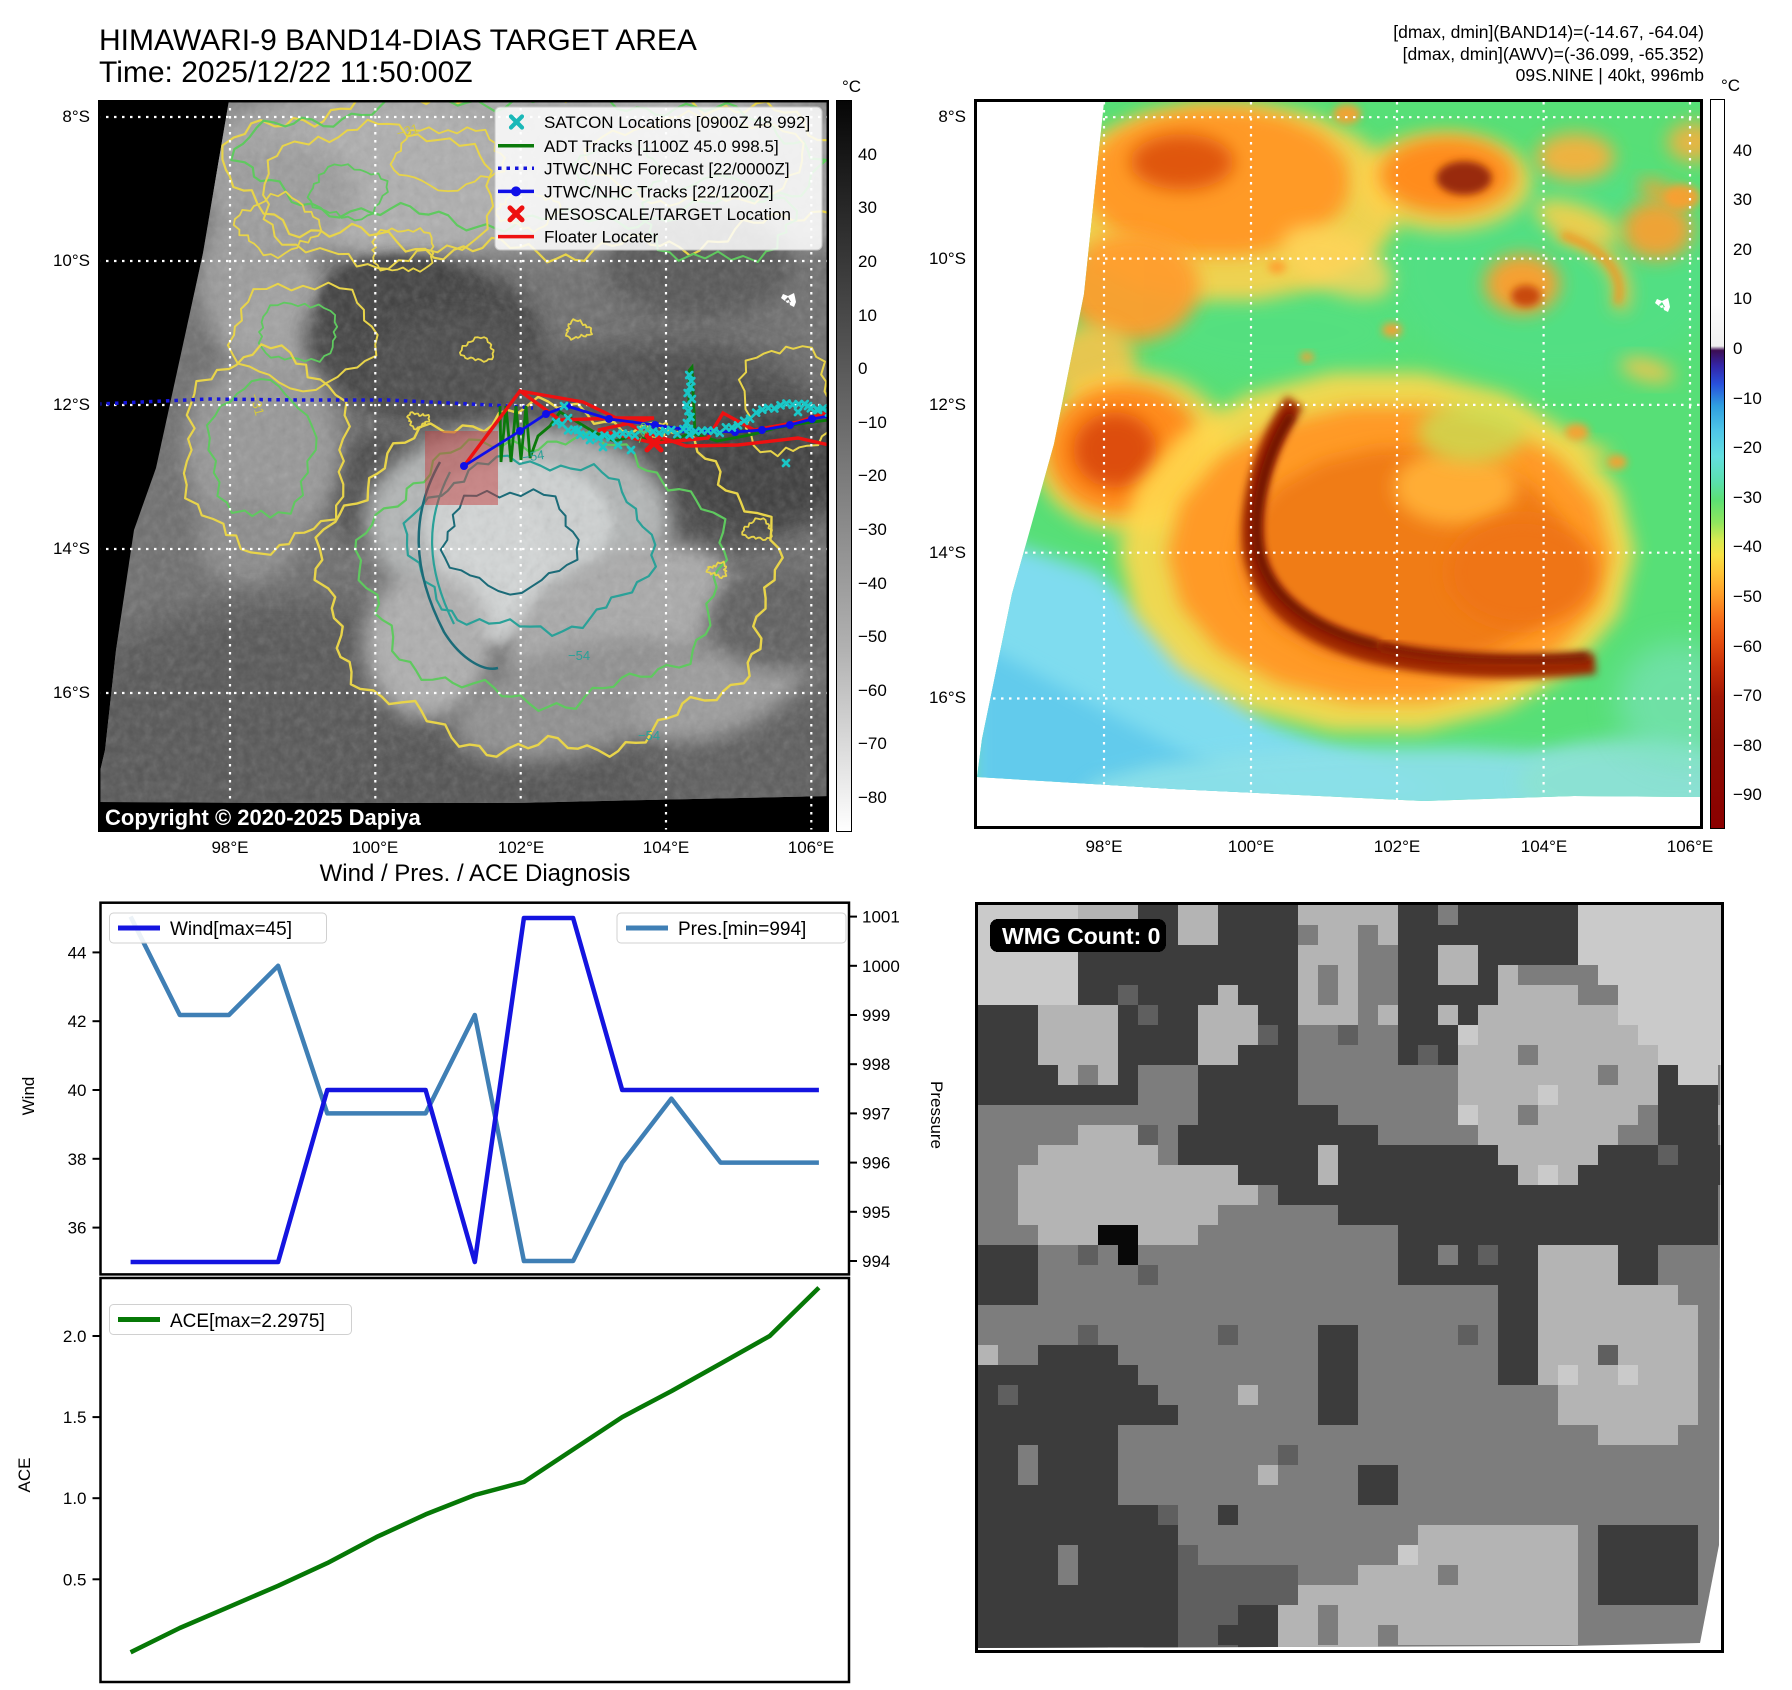 The height and width of the screenshot is (1690, 1792). I want to click on svg-text: 38, so click(77, 1159).